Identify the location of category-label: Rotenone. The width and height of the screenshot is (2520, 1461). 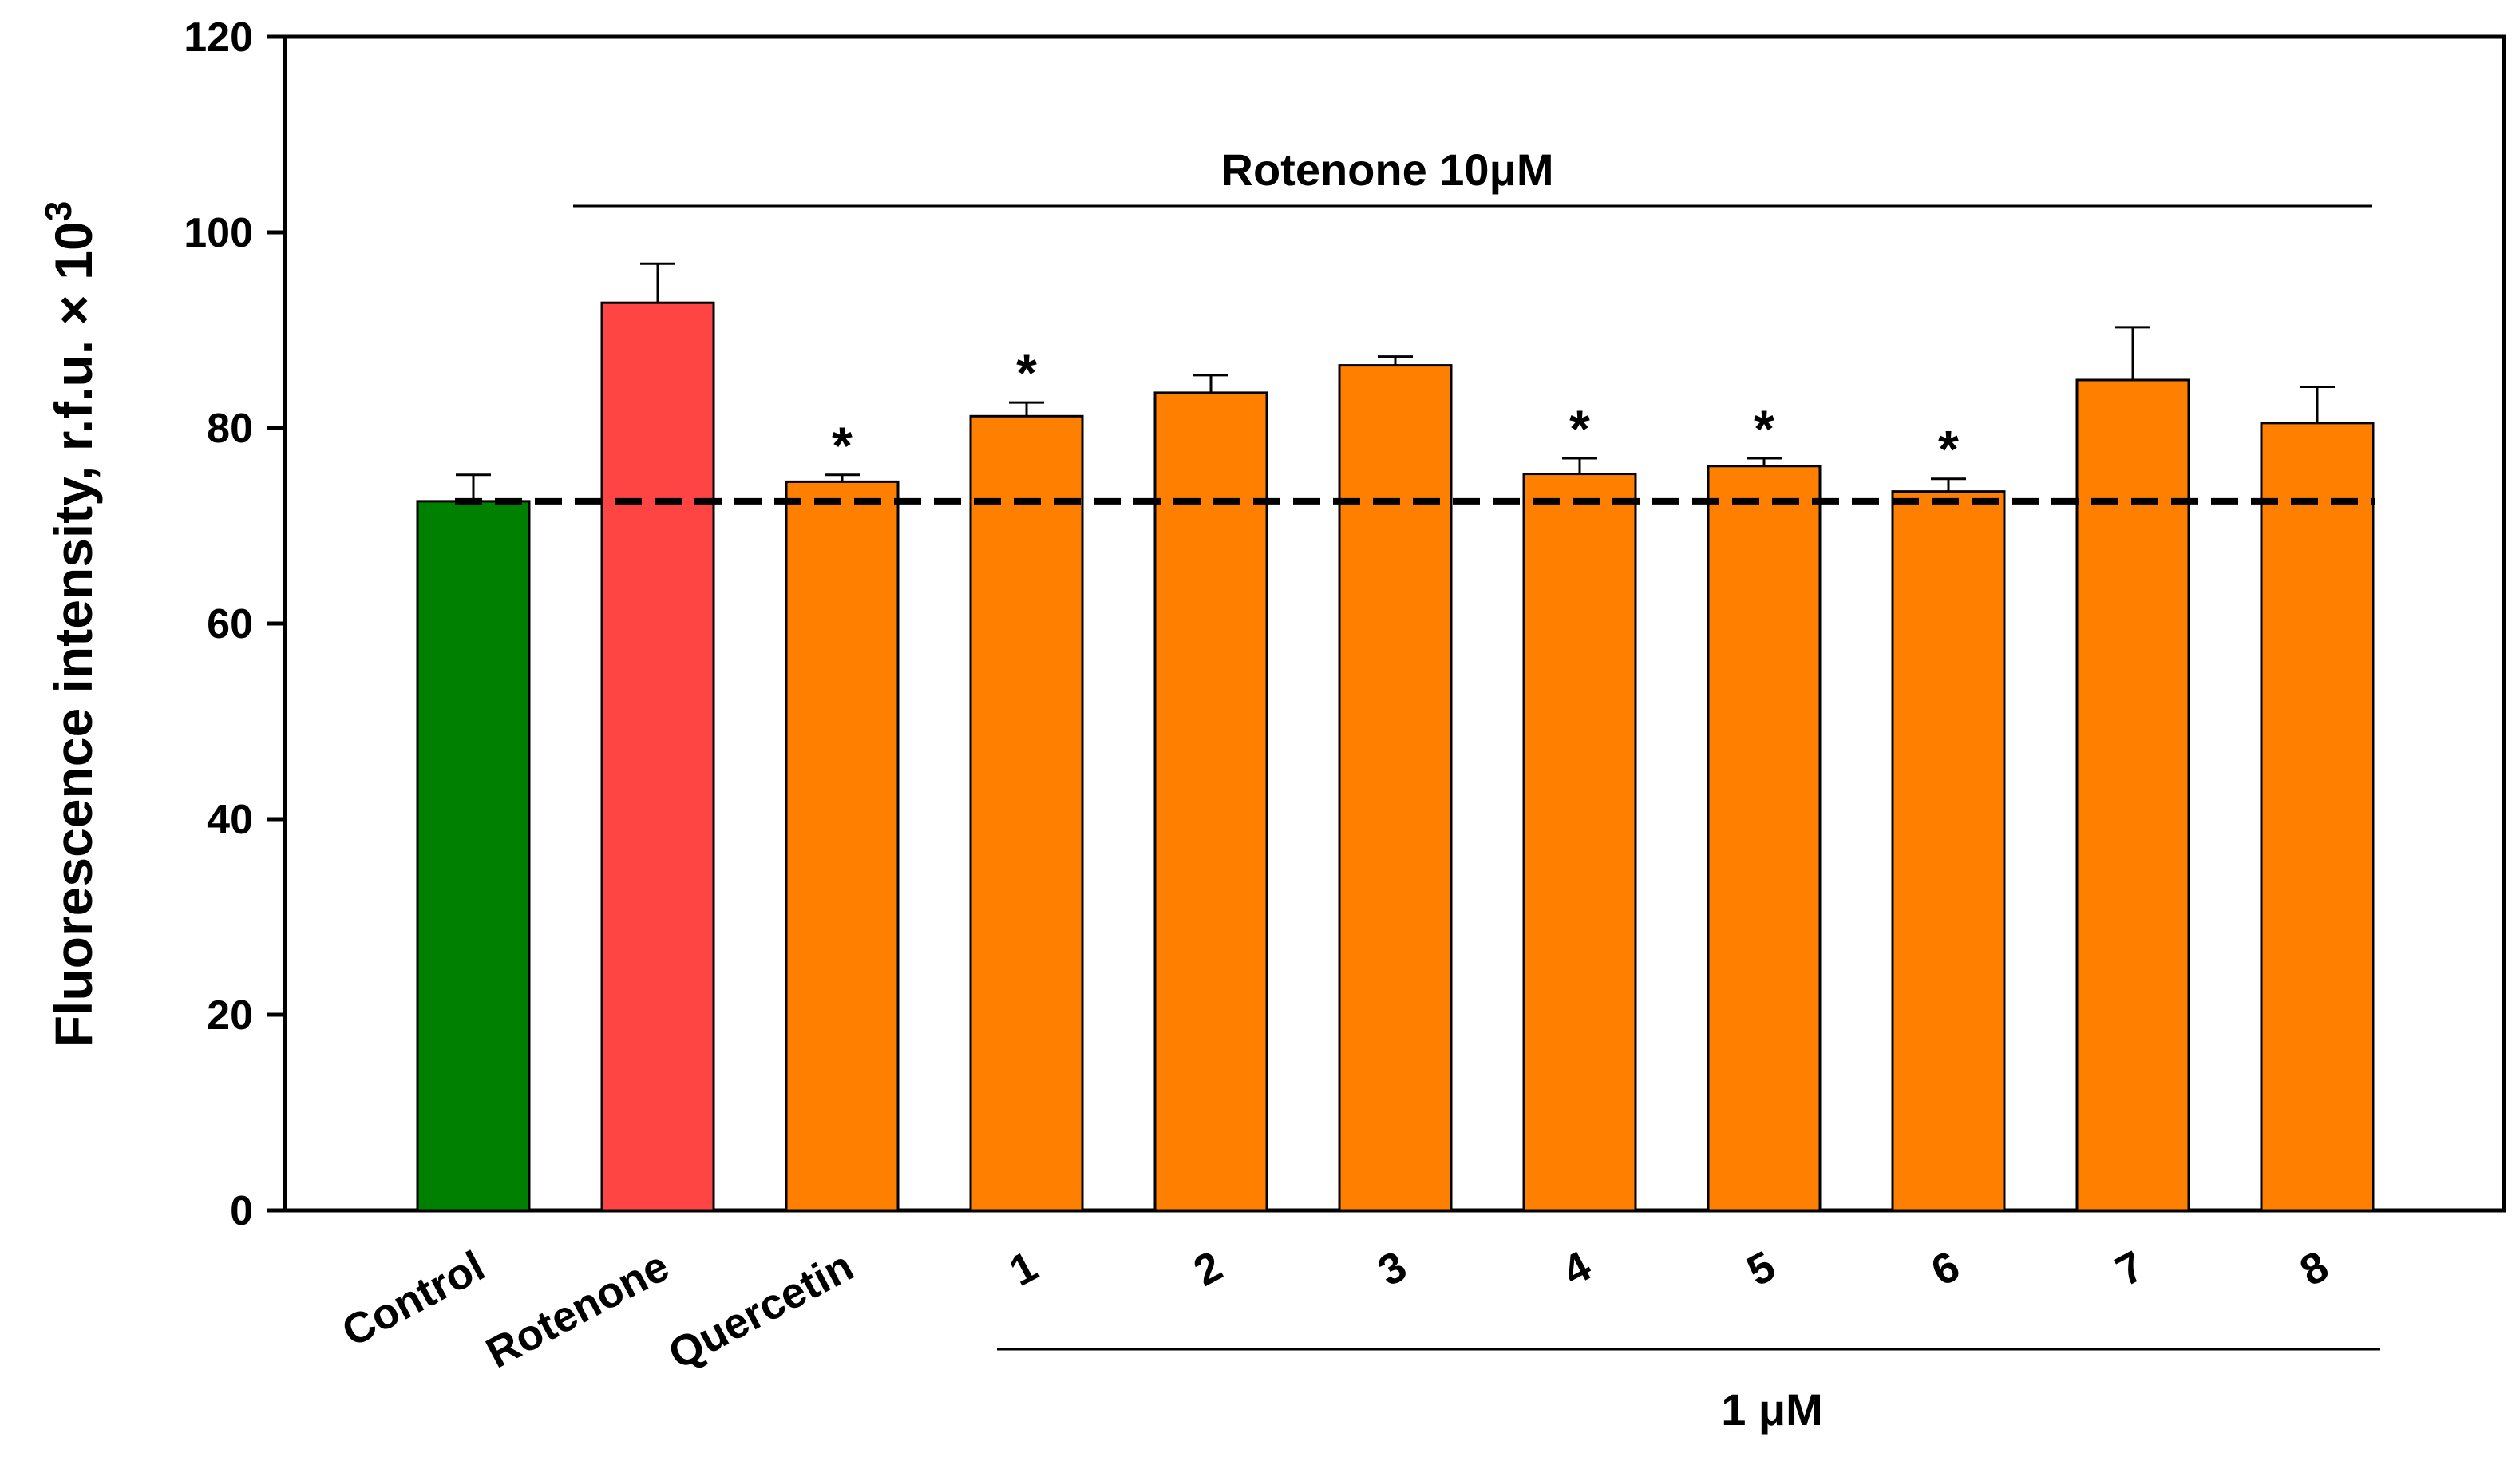
(578, 1310).